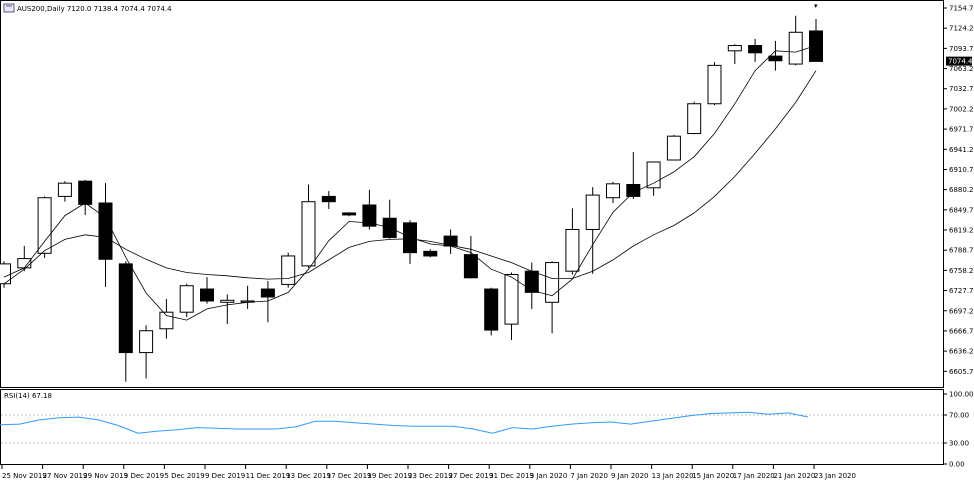  Describe the element at coordinates (961, 29) in the screenshot. I see `price-tick-label: 7124.2` at that location.